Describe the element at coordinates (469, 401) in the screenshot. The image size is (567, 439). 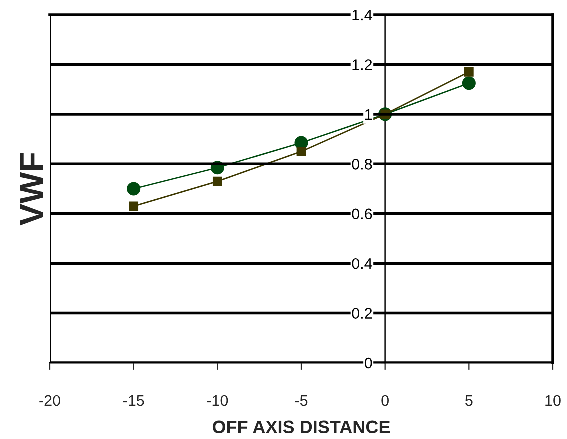
I see `x-tick-label: 5` at that location.